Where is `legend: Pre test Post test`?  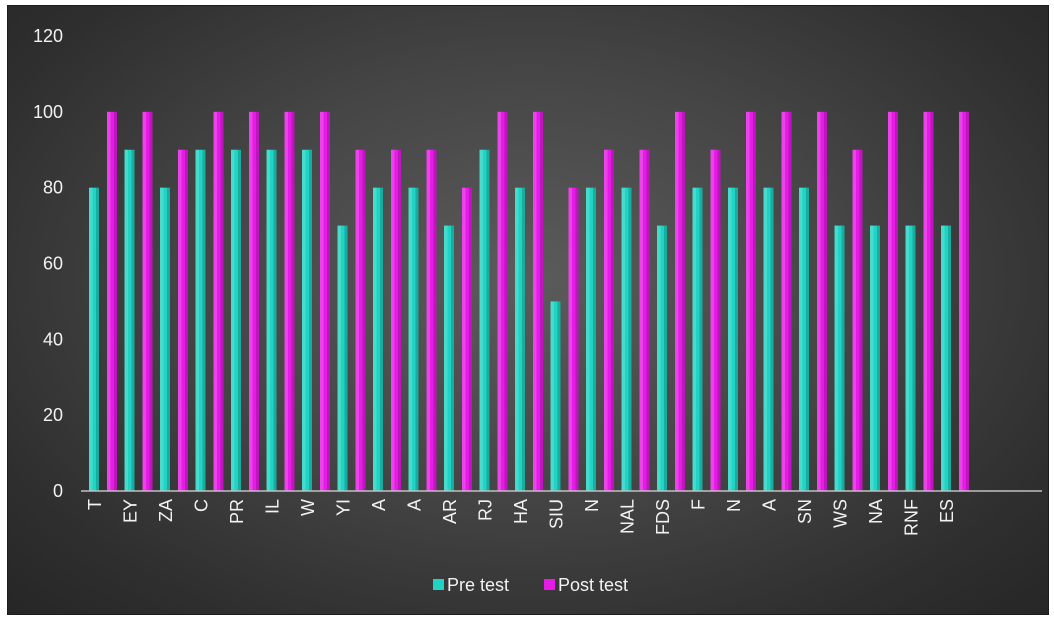 legend: Pre test Post test is located at coordinates (530, 585).